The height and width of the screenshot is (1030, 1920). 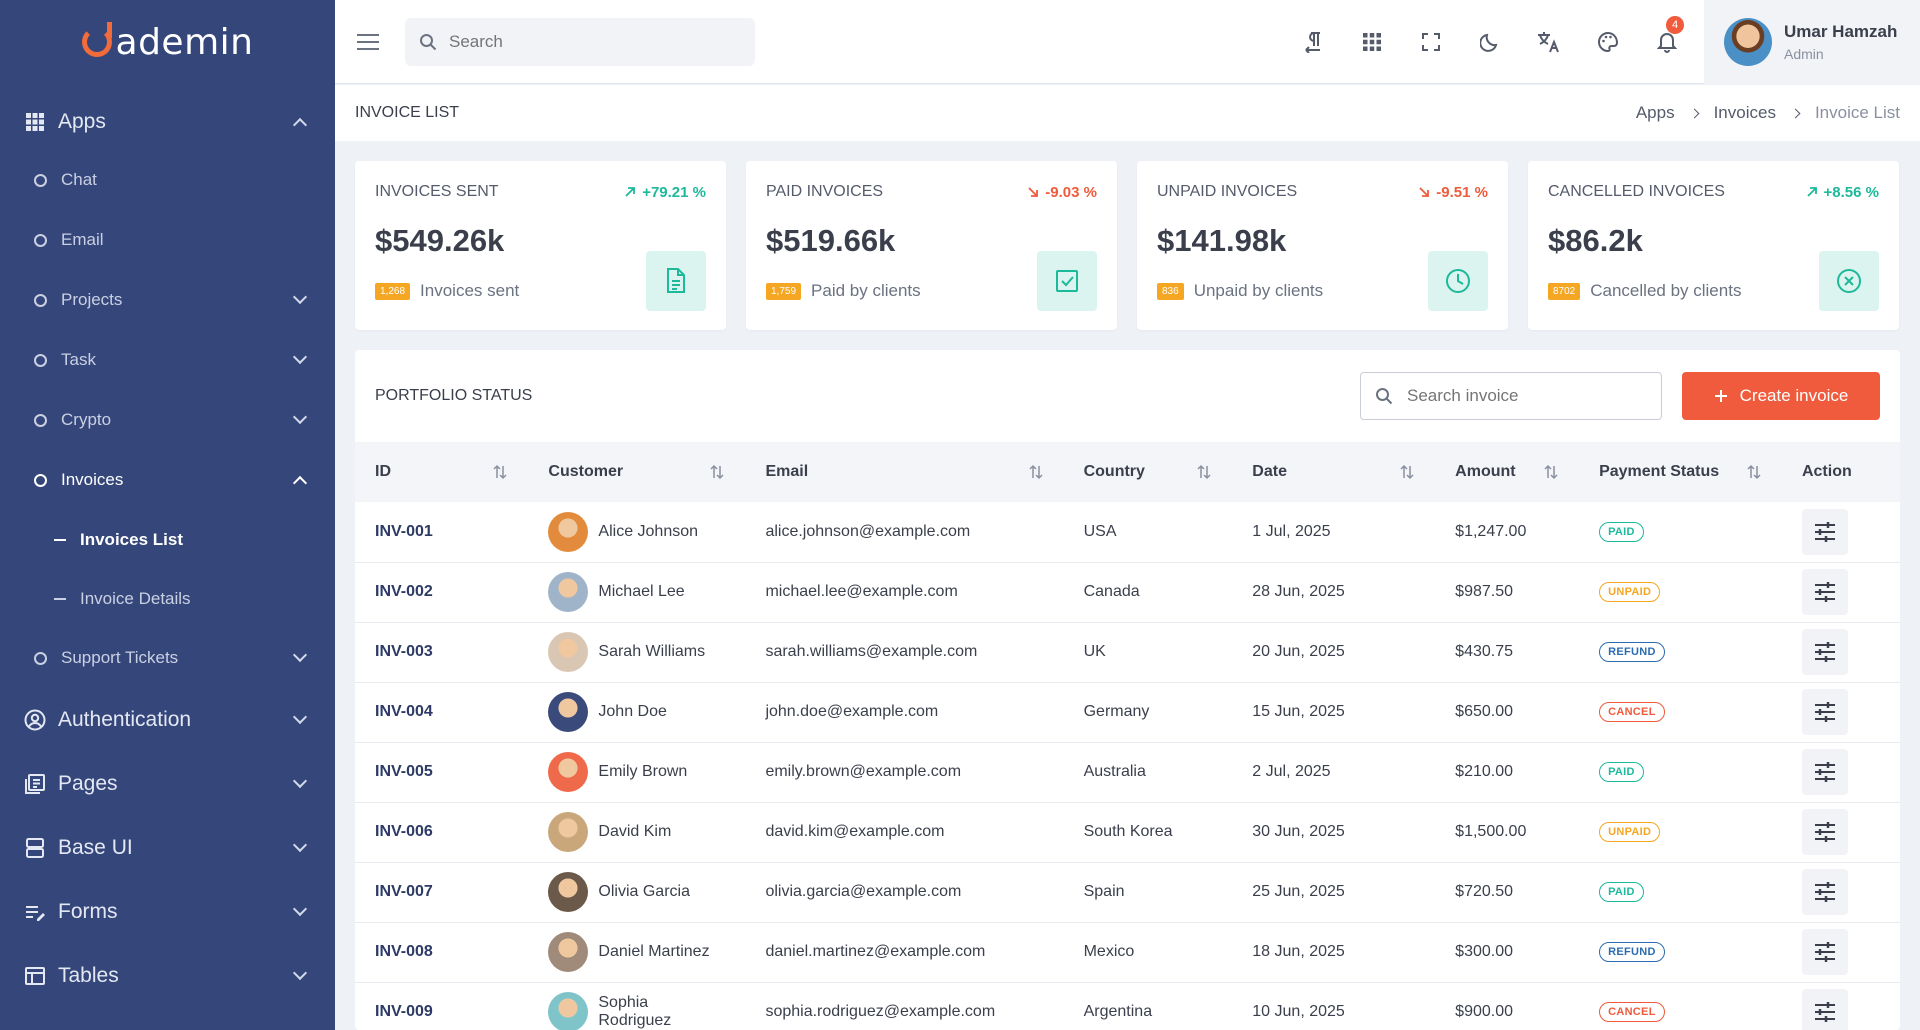 I want to click on sidebar-subitem-invoice-details: Invoice Details, so click(x=167, y=598).